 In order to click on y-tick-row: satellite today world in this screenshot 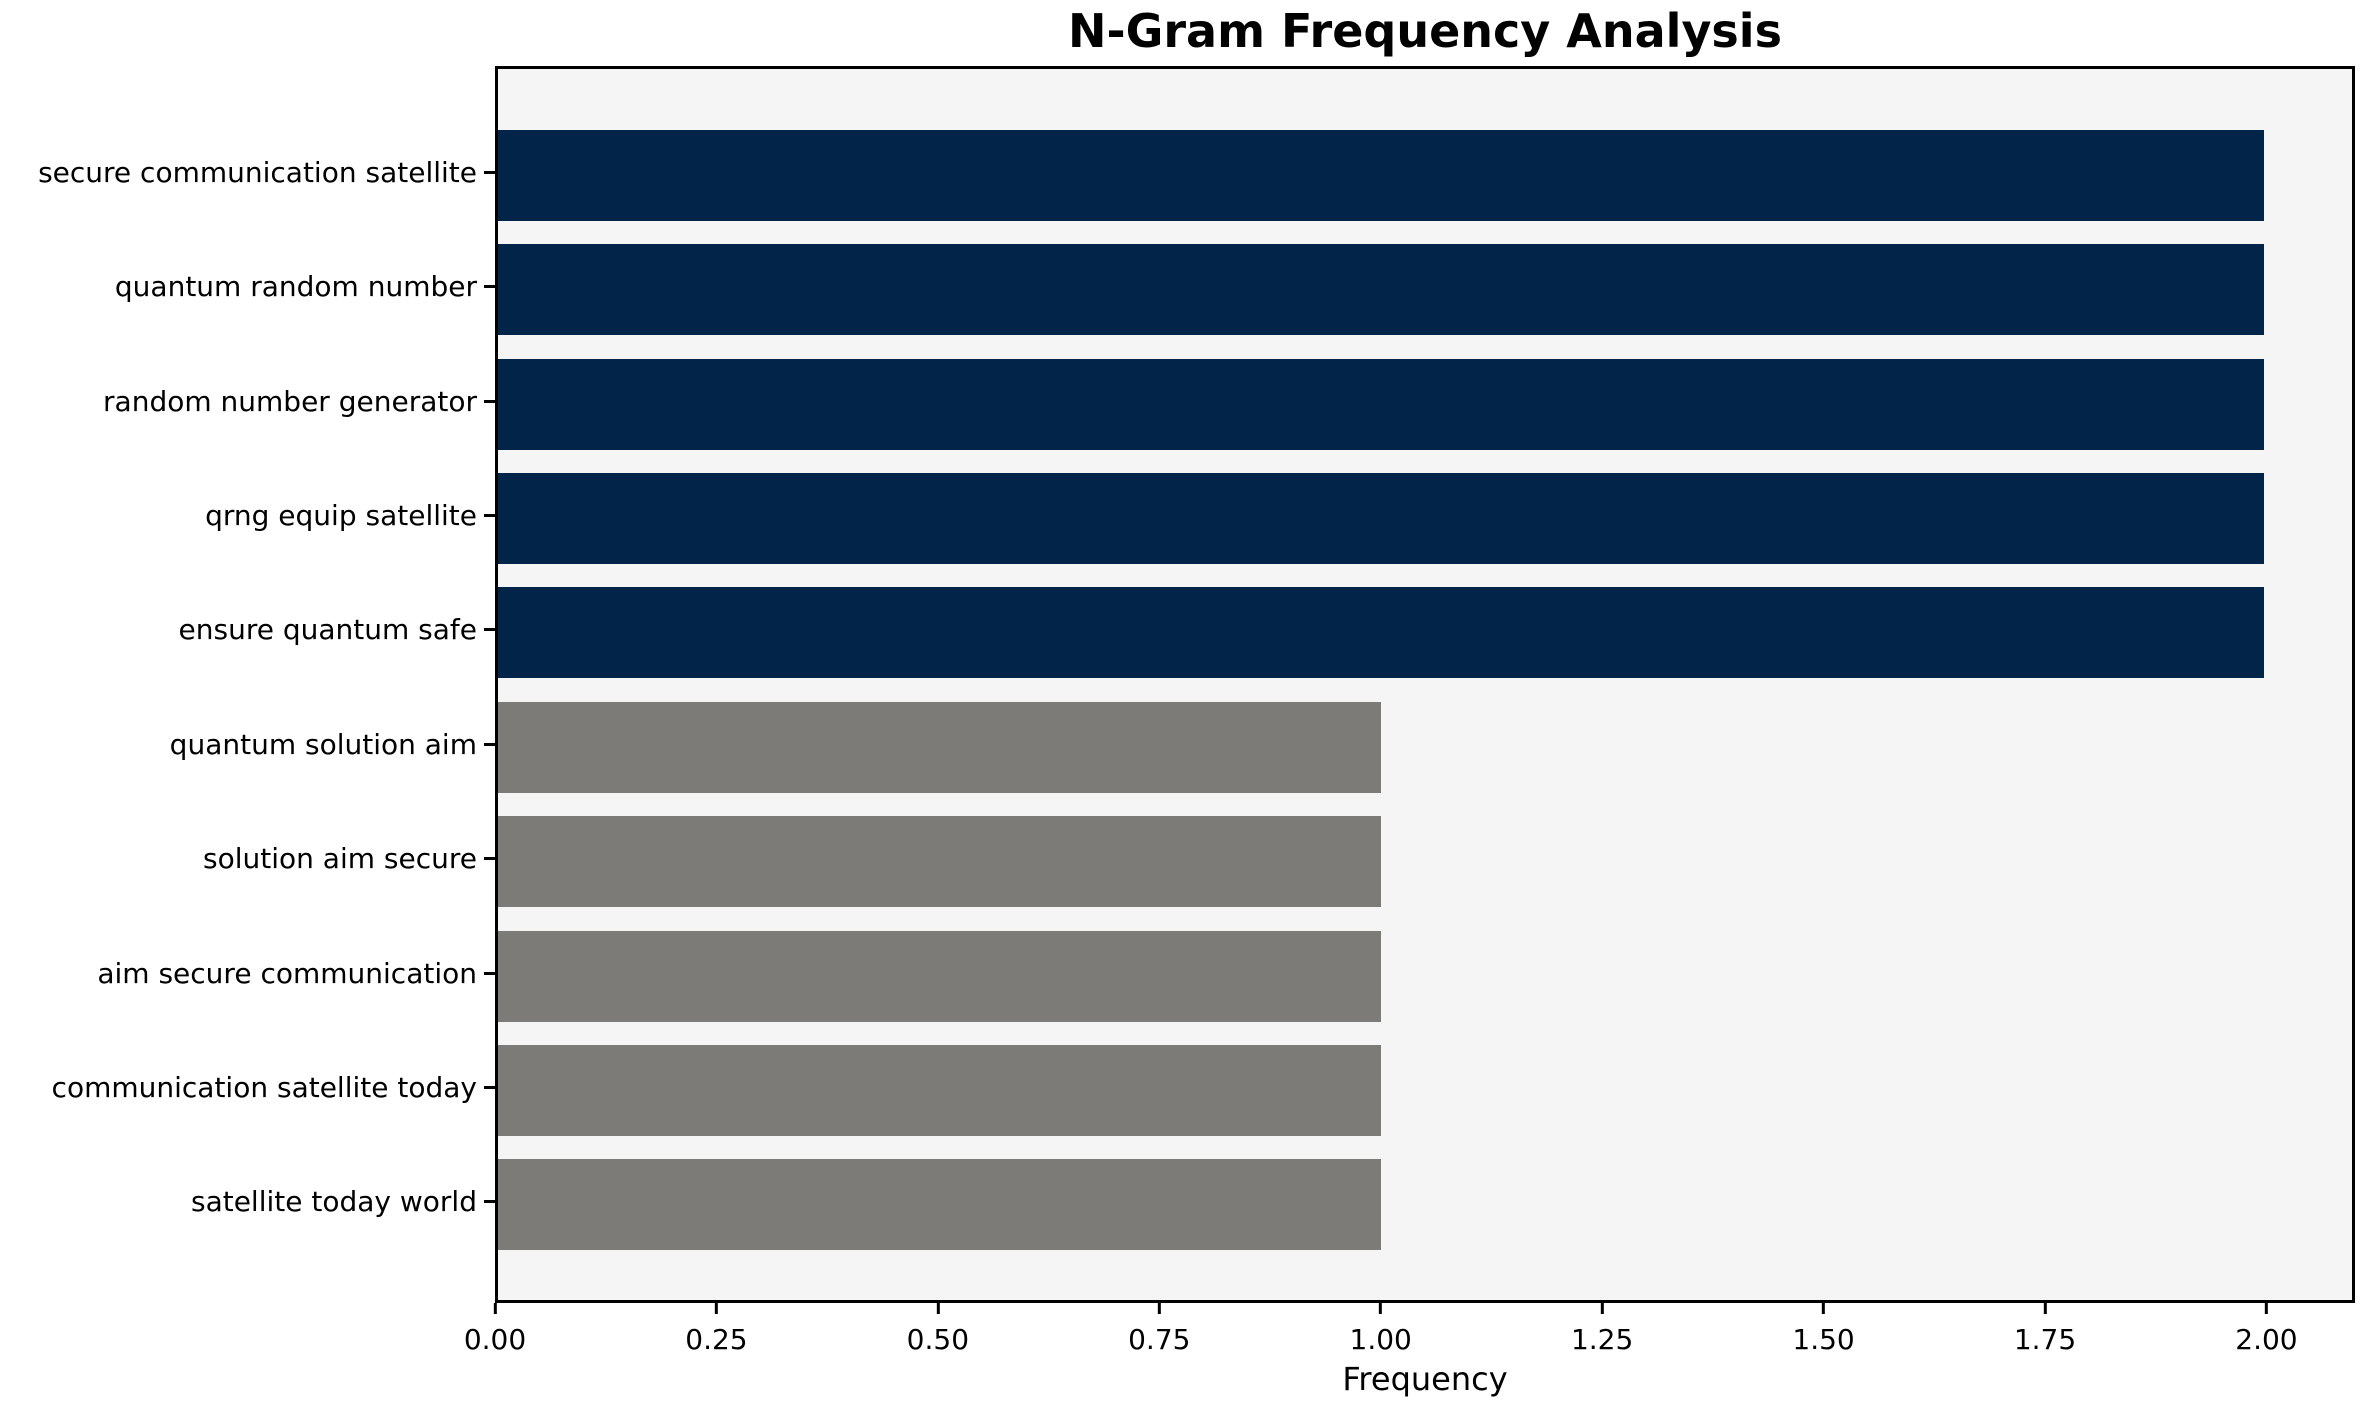, I will do `click(247, 1202)`.